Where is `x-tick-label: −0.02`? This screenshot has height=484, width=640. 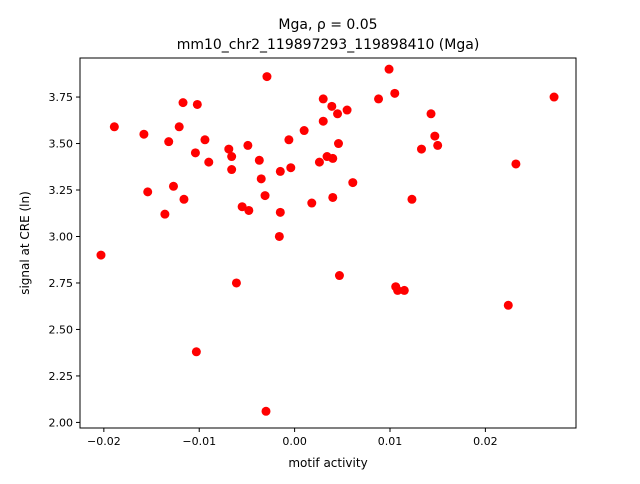 x-tick-label: −0.02 is located at coordinates (104, 441).